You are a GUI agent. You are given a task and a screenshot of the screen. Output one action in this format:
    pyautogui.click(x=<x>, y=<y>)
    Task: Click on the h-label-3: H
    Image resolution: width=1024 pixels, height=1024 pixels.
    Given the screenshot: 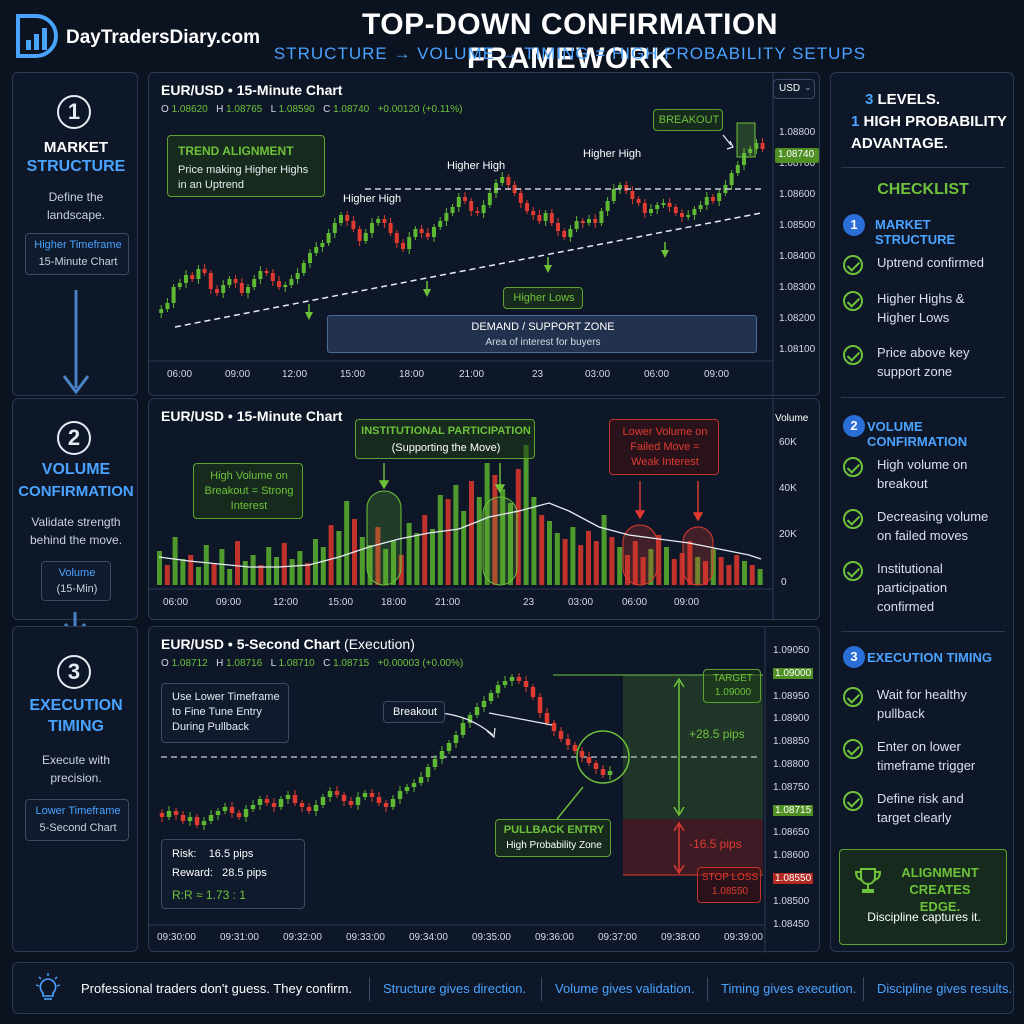 What is the action you would take?
    pyautogui.click(x=220, y=663)
    